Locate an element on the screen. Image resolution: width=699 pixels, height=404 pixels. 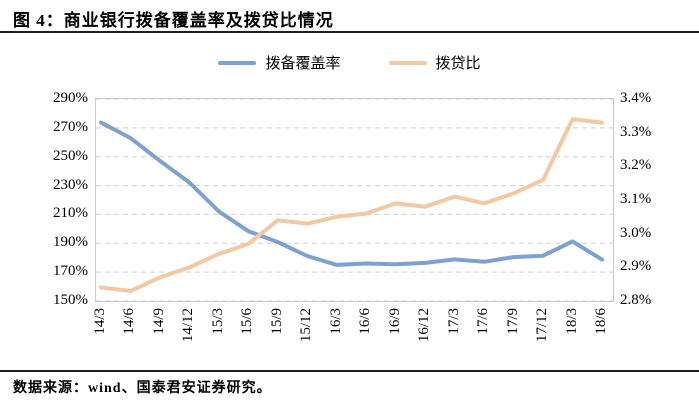
x-axis-tick: 14/3 is located at coordinates (100, 321).